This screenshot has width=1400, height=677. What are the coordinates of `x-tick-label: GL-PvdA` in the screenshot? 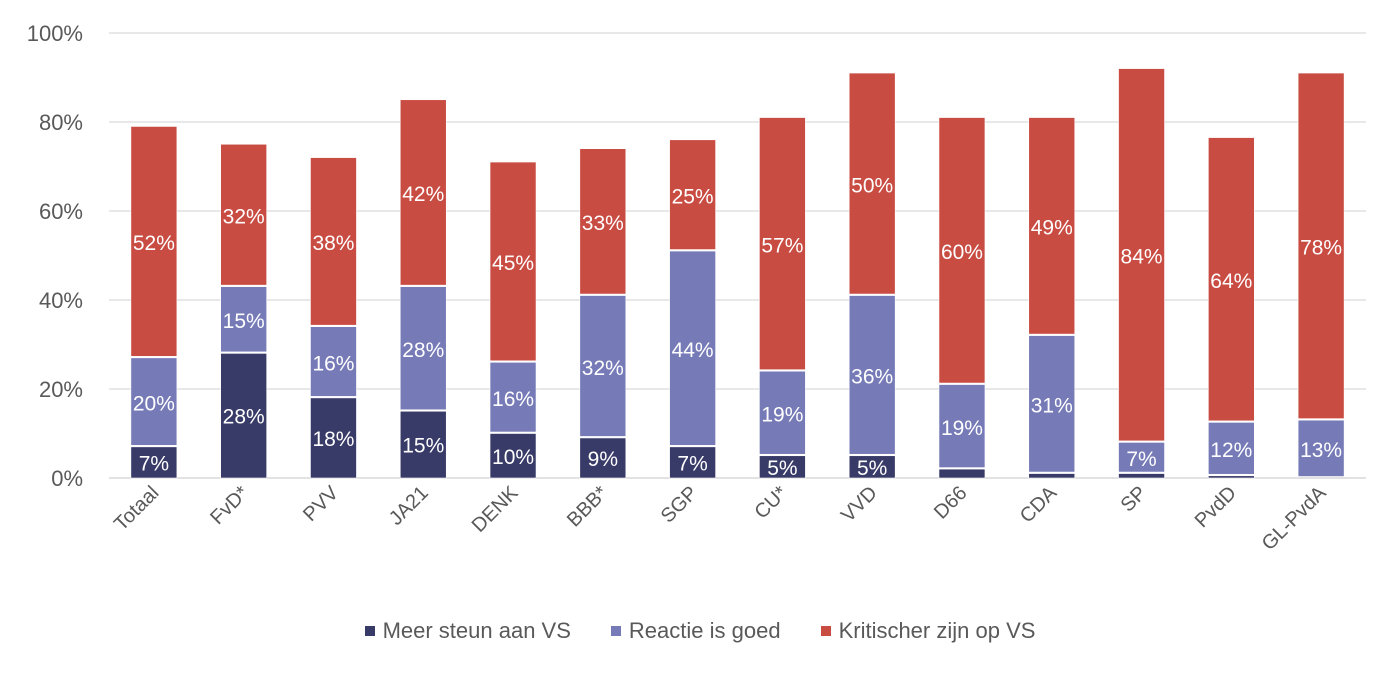 It's located at (1294, 518).